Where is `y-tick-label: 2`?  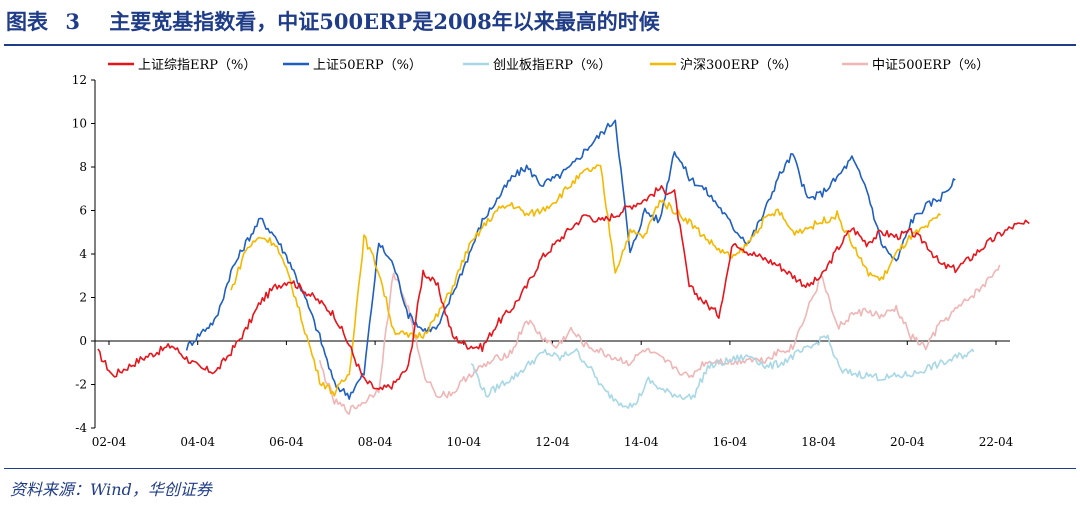
y-tick-label: 2 is located at coordinates (83, 298).